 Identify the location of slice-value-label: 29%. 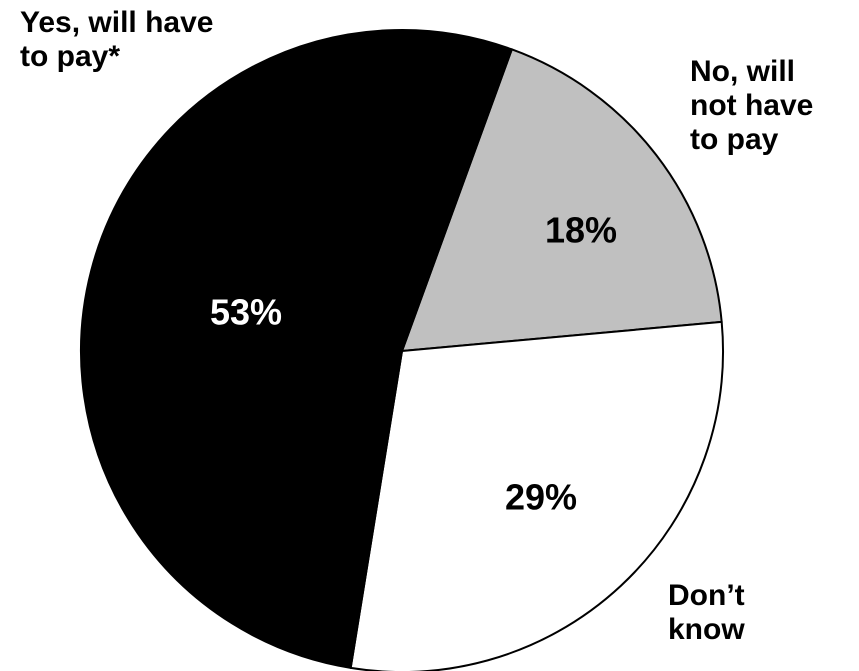
(541, 497).